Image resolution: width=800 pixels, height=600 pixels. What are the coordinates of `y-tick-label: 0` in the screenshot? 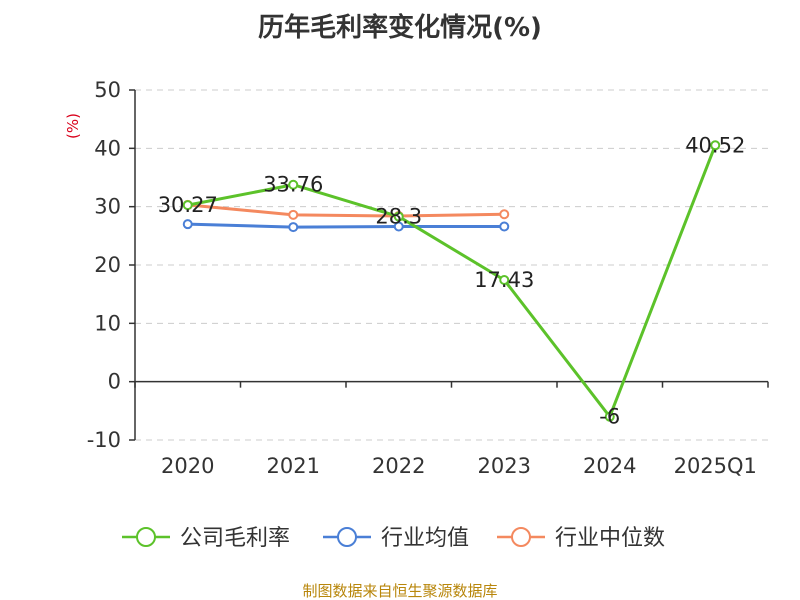 It's located at (114, 382).